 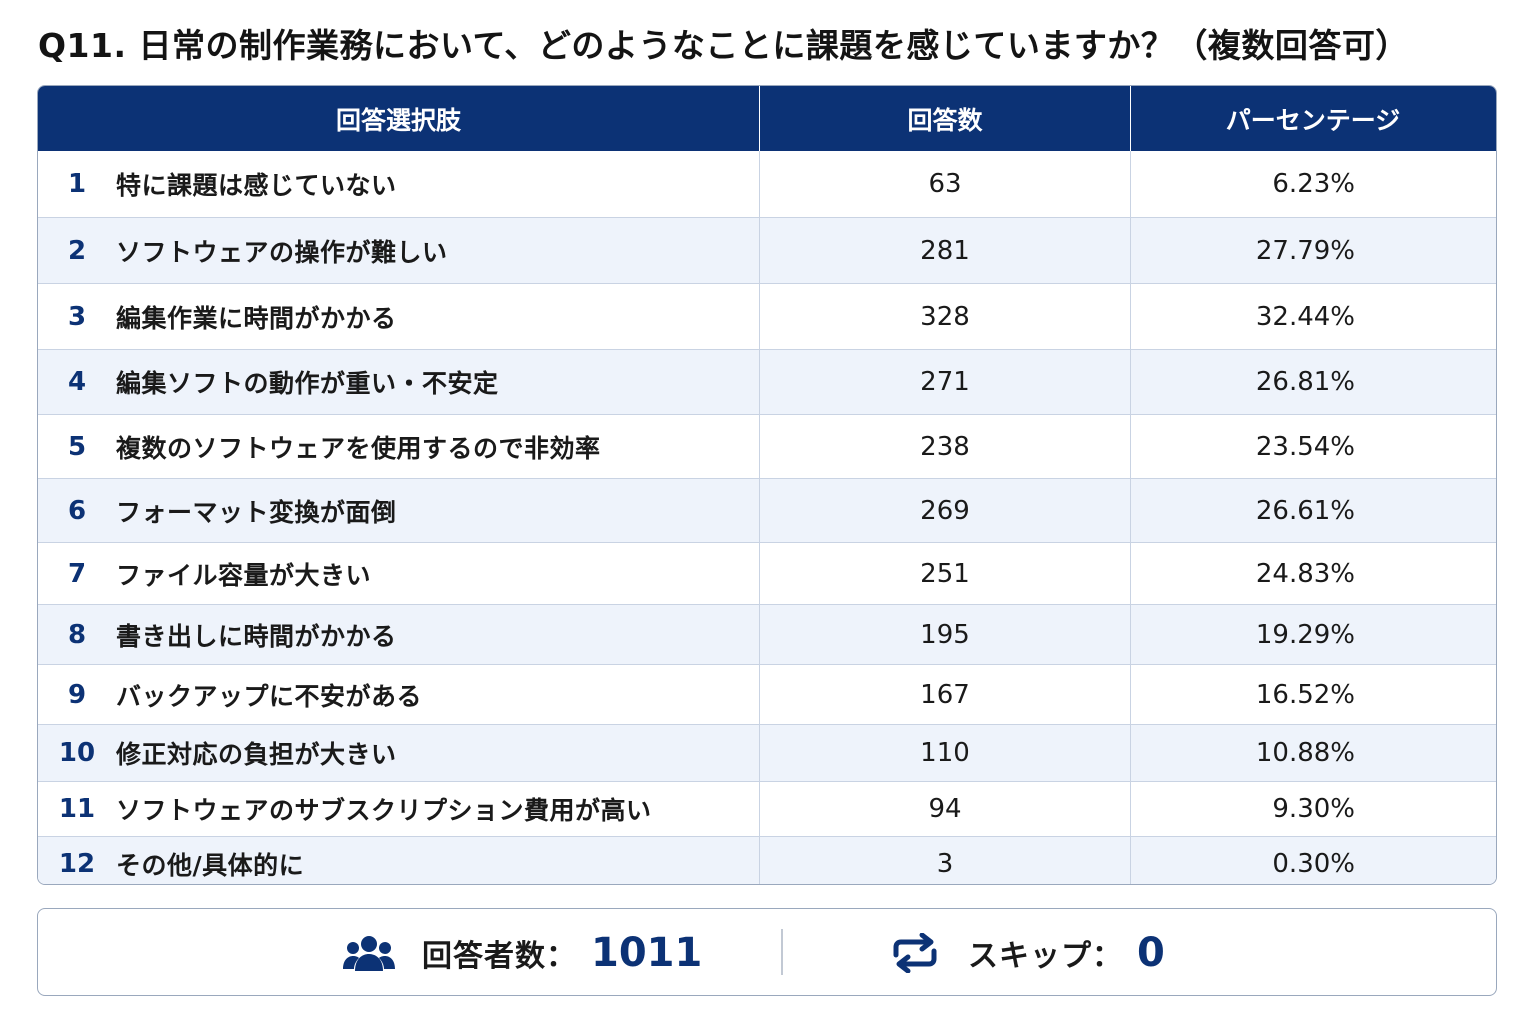 I want to click on table-row: 12 その他/具体的に 3 0.30%, so click(x=767, y=860).